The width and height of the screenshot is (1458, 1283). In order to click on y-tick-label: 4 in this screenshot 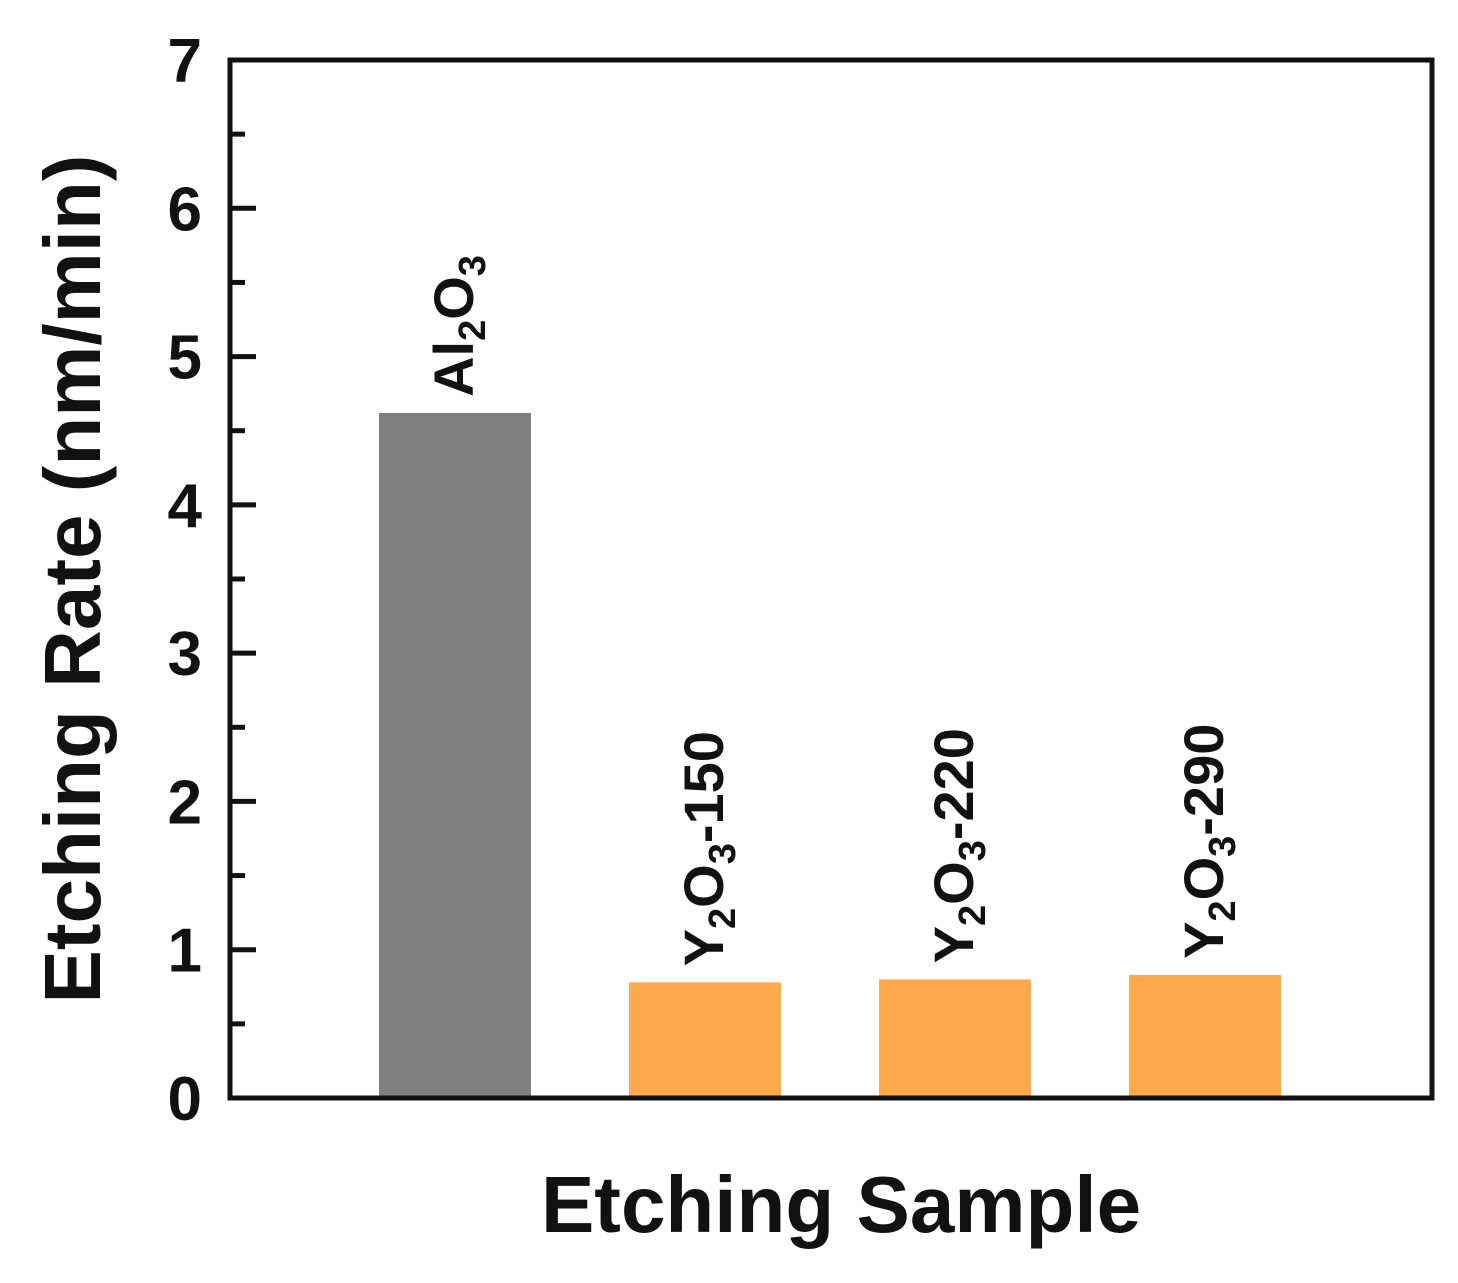, I will do `click(185, 506)`.